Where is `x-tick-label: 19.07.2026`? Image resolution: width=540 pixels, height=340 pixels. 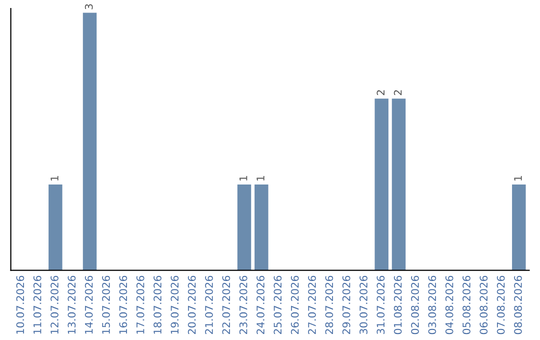 x-tick-label: 19.07.2026 is located at coordinates (174, 305).